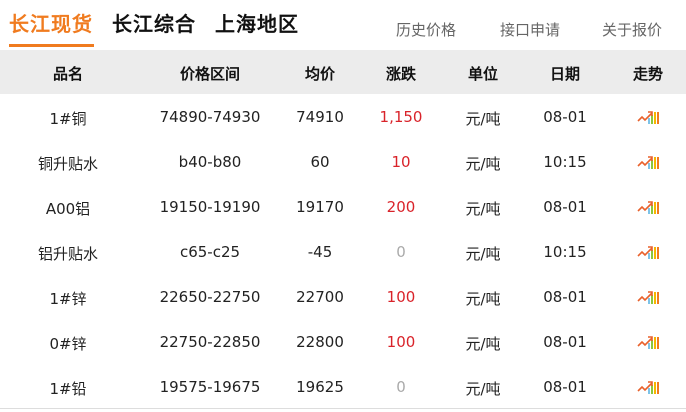 This screenshot has width=686, height=412. I want to click on avg-price: -45, so click(320, 252).